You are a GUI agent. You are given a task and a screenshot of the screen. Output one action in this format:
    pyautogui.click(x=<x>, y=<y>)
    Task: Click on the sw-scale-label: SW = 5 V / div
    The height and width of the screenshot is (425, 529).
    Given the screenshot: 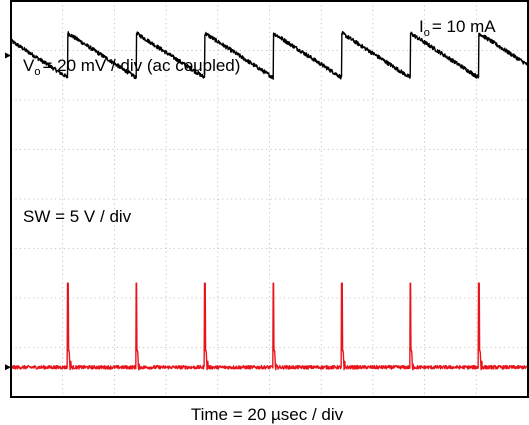 What is the action you would take?
    pyautogui.click(x=77, y=216)
    